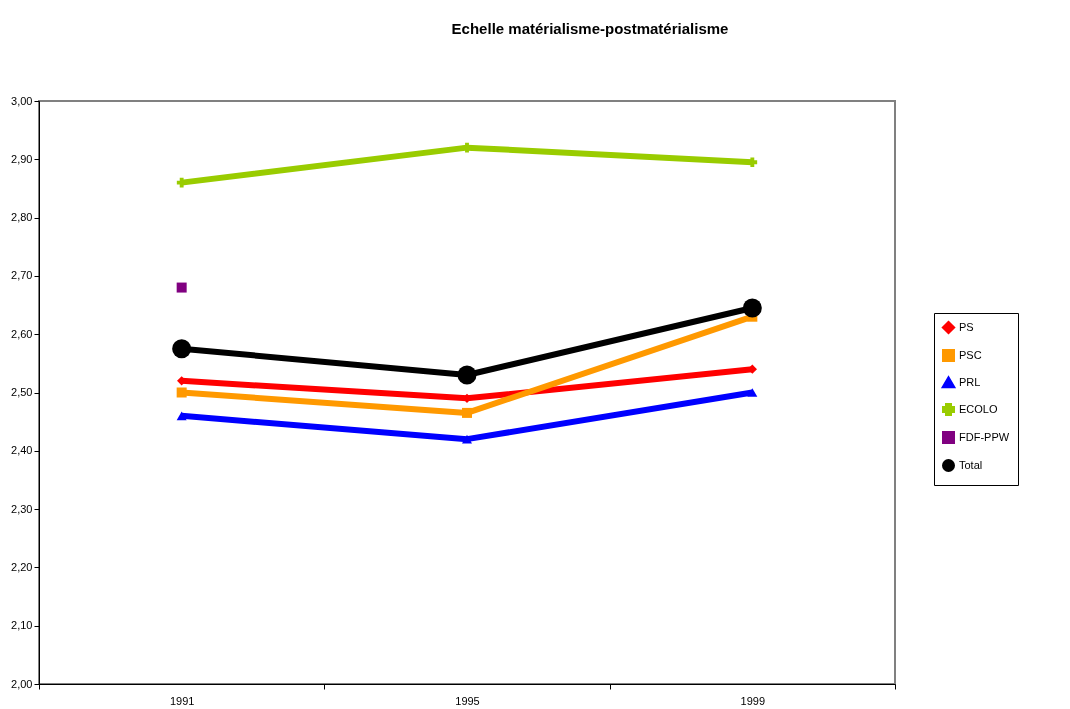  Describe the element at coordinates (966, 326) in the screenshot. I see `legend-label: PS` at that location.